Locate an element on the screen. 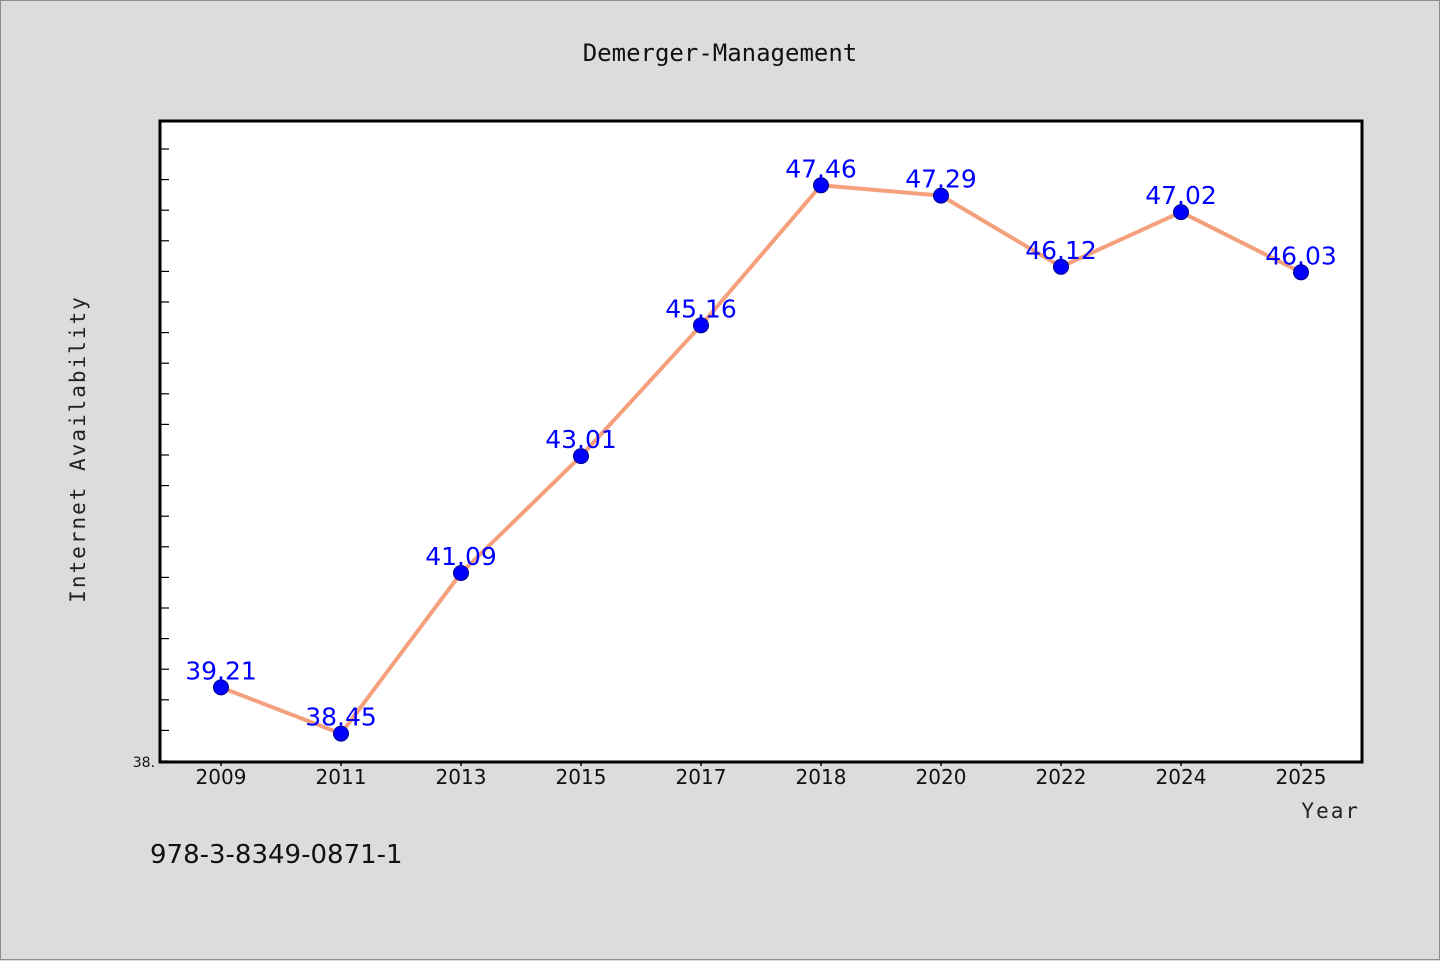 The width and height of the screenshot is (1440, 961). x-tick-label: 2009 is located at coordinates (221, 777).